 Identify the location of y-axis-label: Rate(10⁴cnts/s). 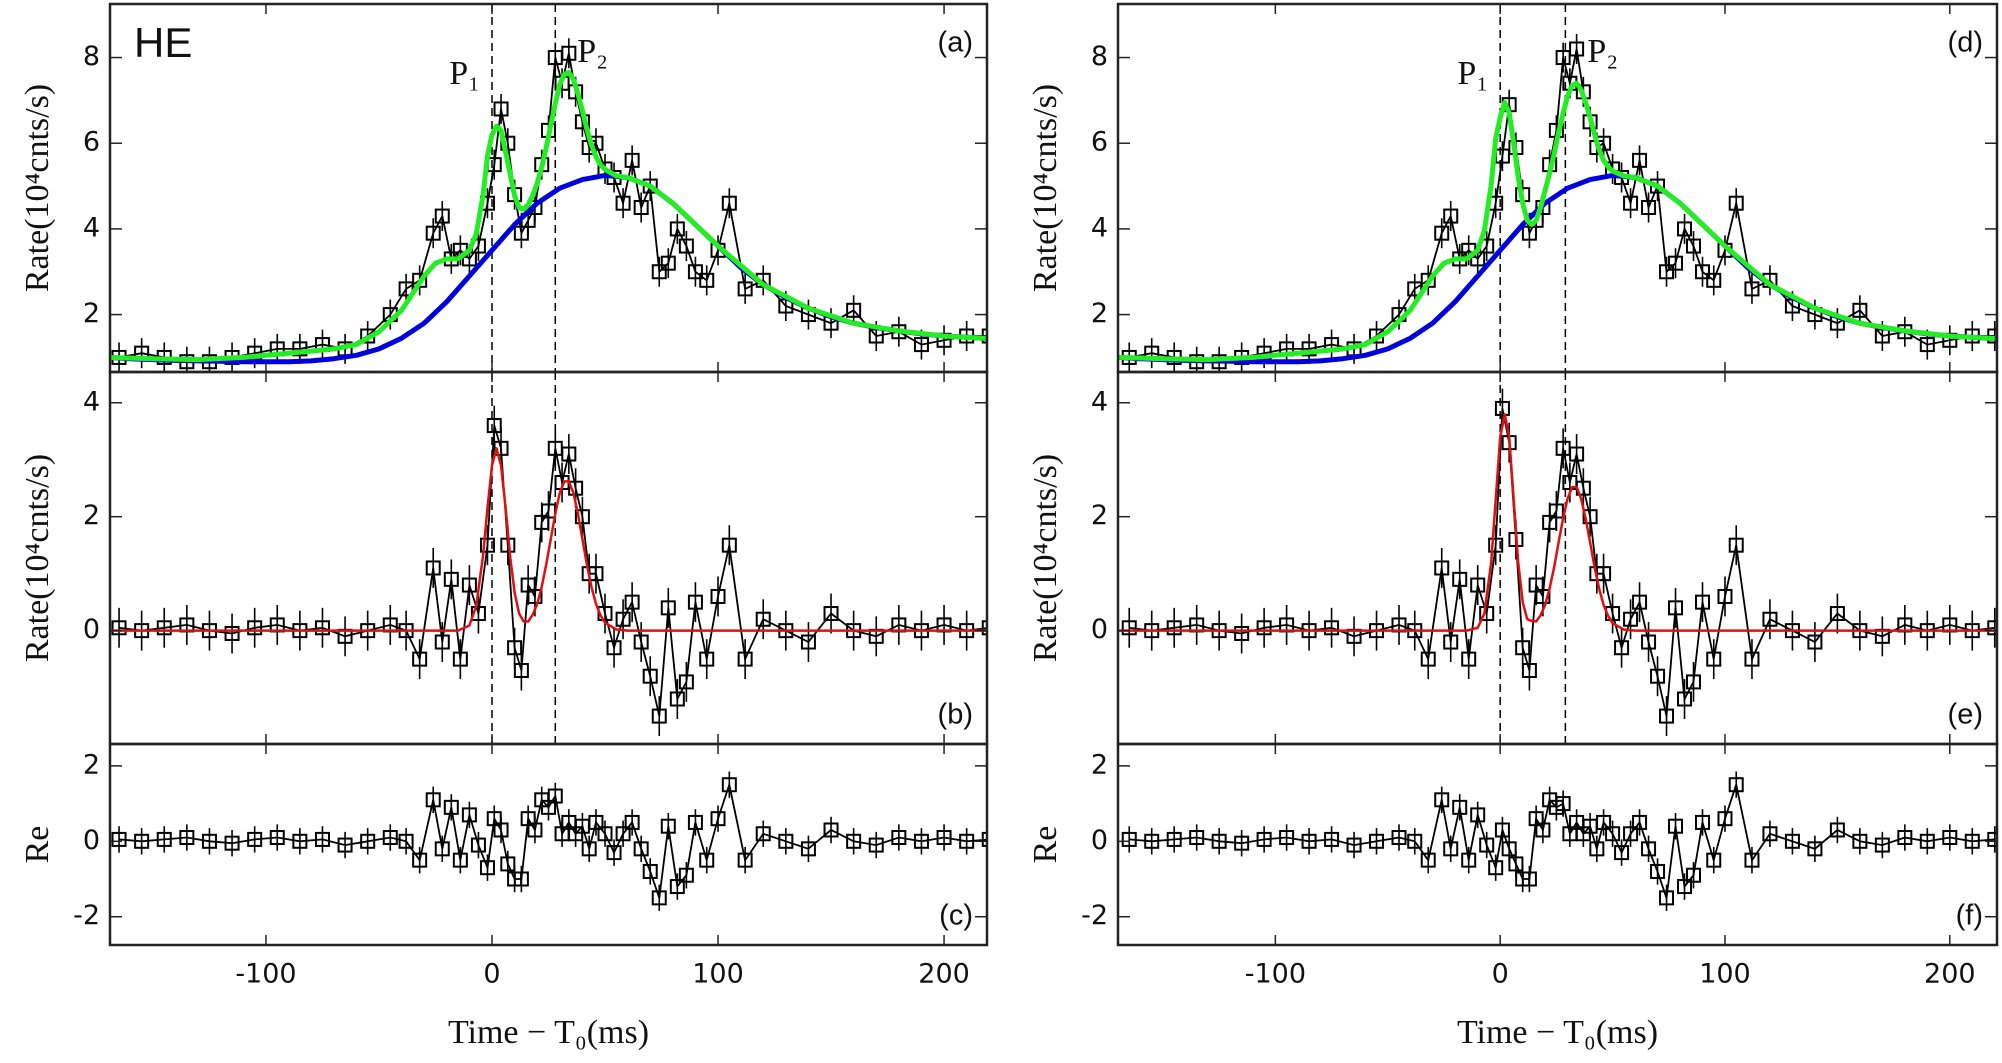
(37, 558).